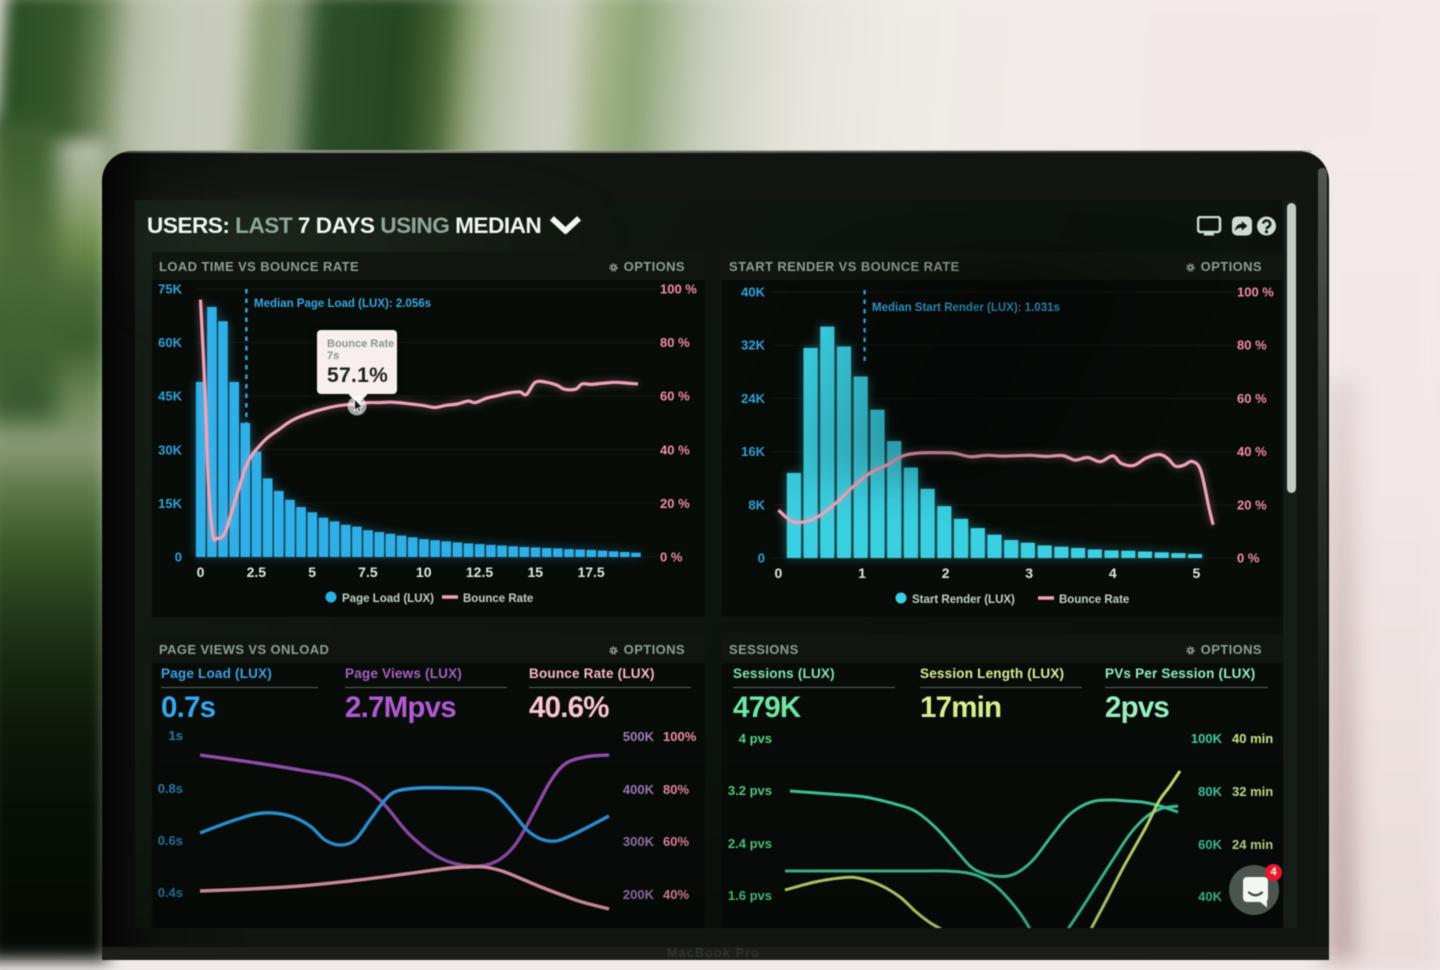 The width and height of the screenshot is (1440, 970). Describe the element at coordinates (170, 788) in the screenshot. I see `svg-text: 0.8s` at that location.